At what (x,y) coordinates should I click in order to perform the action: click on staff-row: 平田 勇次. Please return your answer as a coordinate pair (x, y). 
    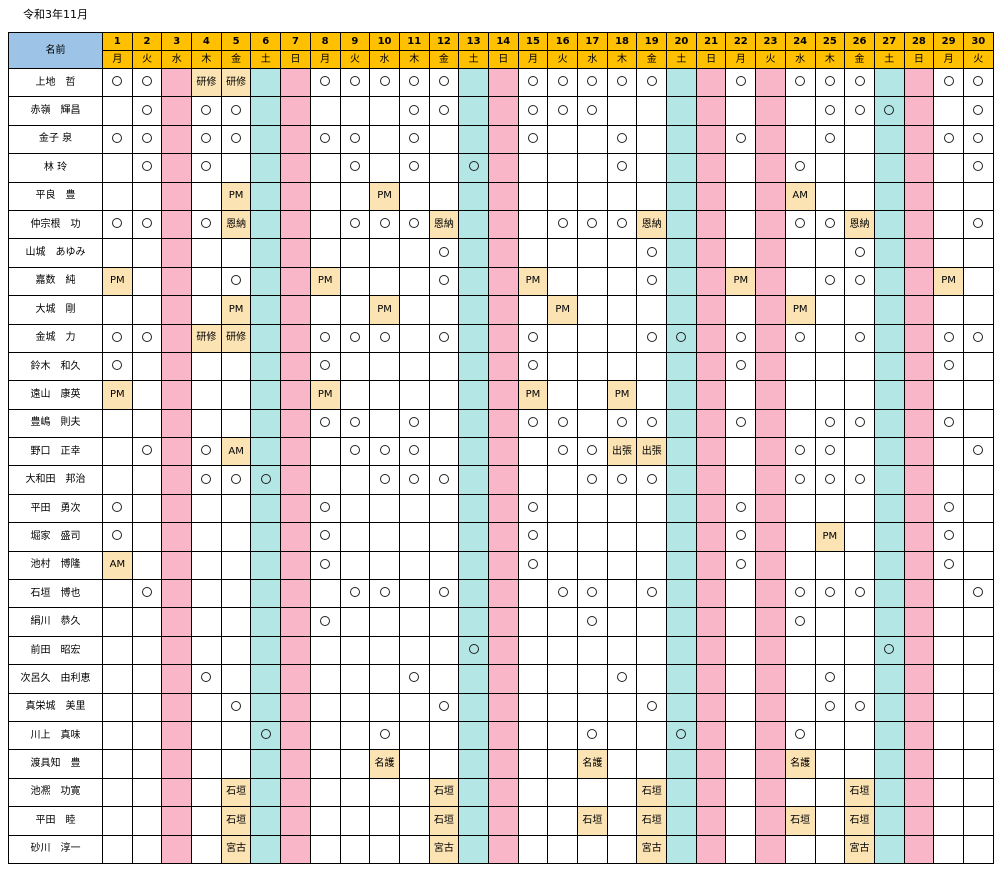
    Looking at the image, I should click on (501, 508).